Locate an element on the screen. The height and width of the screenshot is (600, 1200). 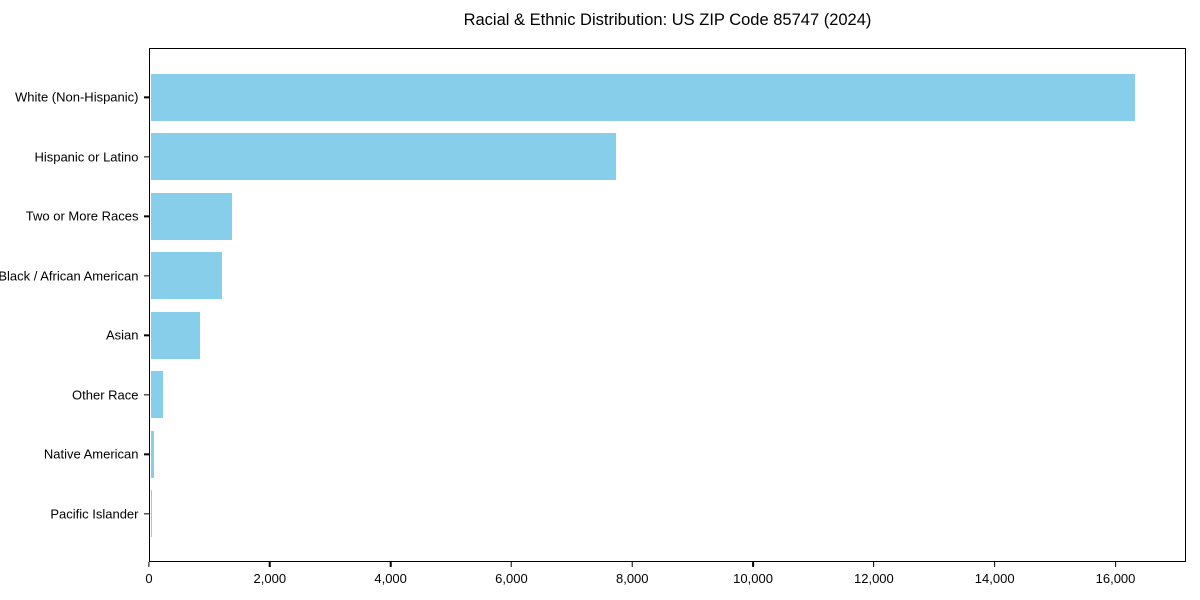
x-tick: 6,000 is located at coordinates (511, 574).